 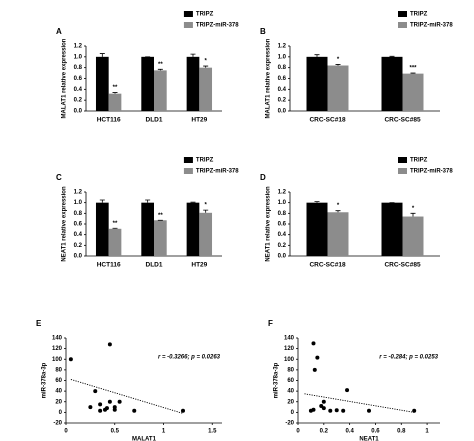 What do you see at coordinates (59, 31) in the screenshot?
I see `panel-label: A` at bounding box center [59, 31].